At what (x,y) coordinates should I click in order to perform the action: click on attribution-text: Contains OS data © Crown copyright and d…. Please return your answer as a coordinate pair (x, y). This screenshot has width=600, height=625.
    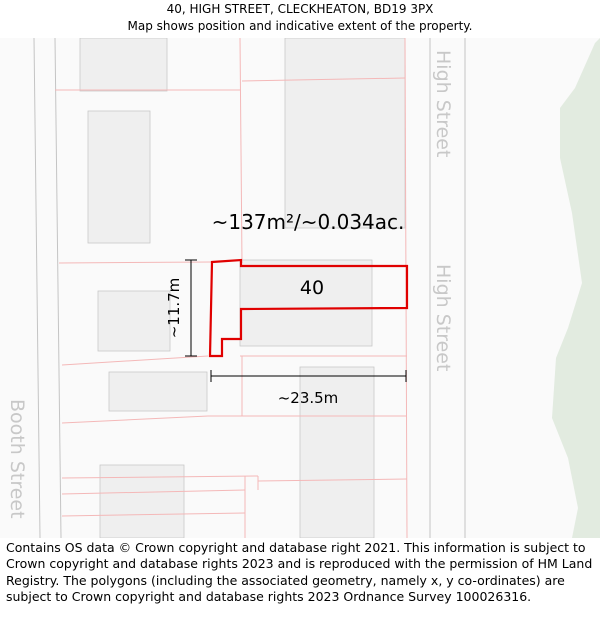
    Looking at the image, I should click on (299, 572).